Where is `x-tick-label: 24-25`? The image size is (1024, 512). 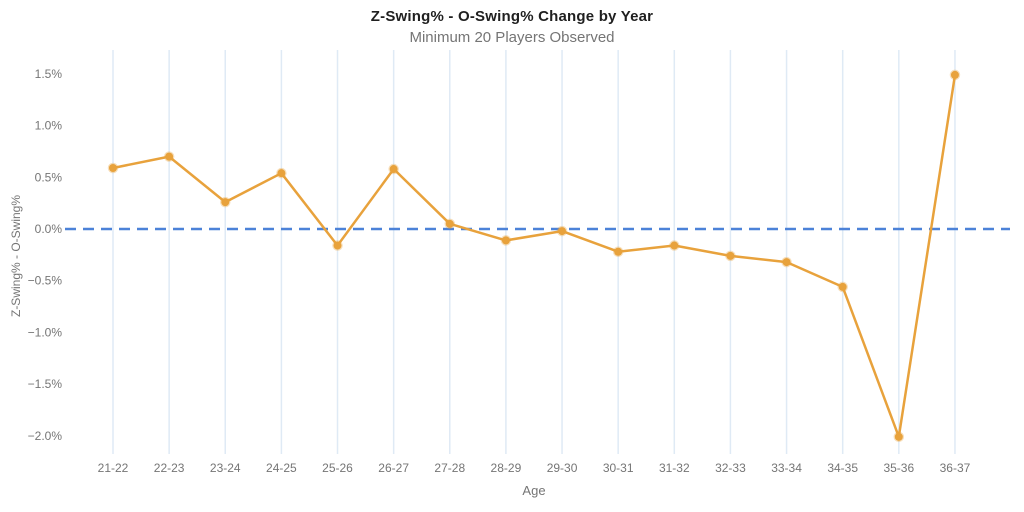 x-tick-label: 24-25 is located at coordinates (281, 468).